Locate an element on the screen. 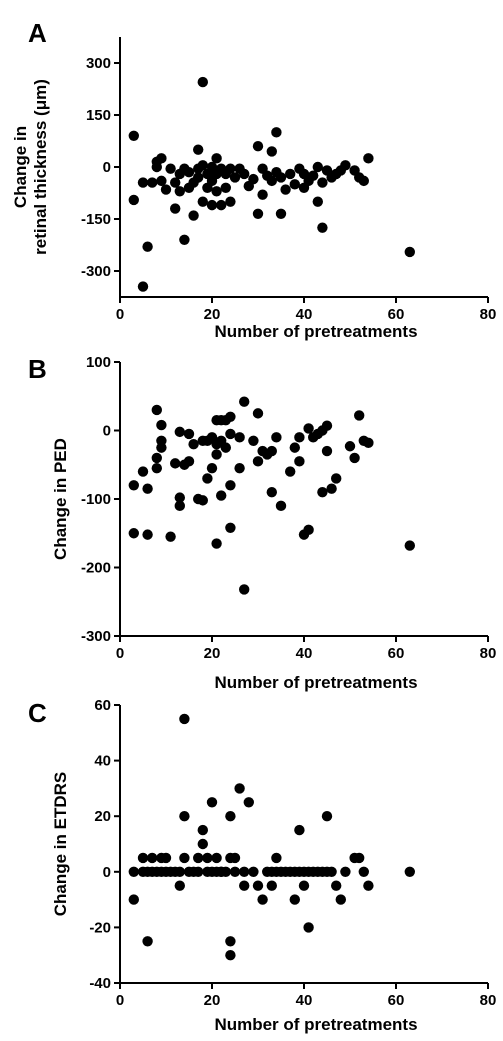 This screenshot has height=1041, width=503. x-tick-label: 0 is located at coordinates (120, 314).